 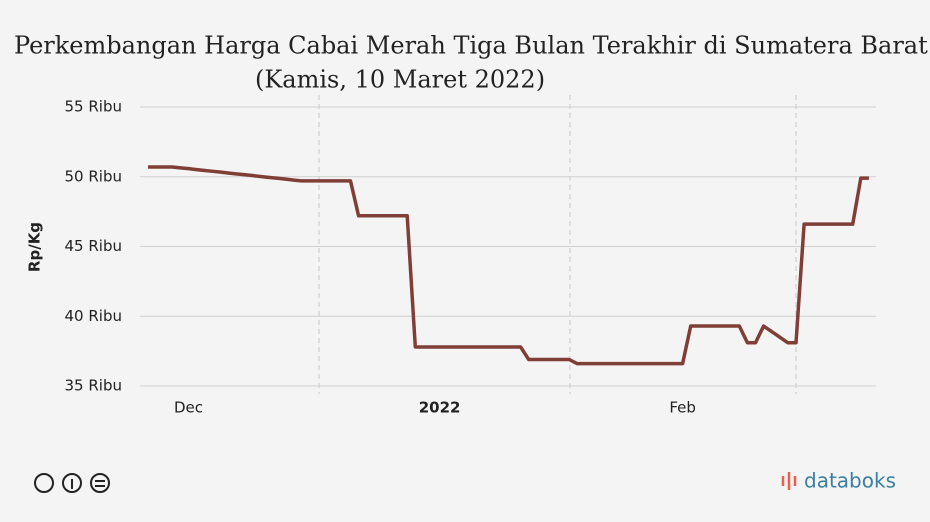 What do you see at coordinates (850, 481) in the screenshot?
I see `brand: databoks` at bounding box center [850, 481].